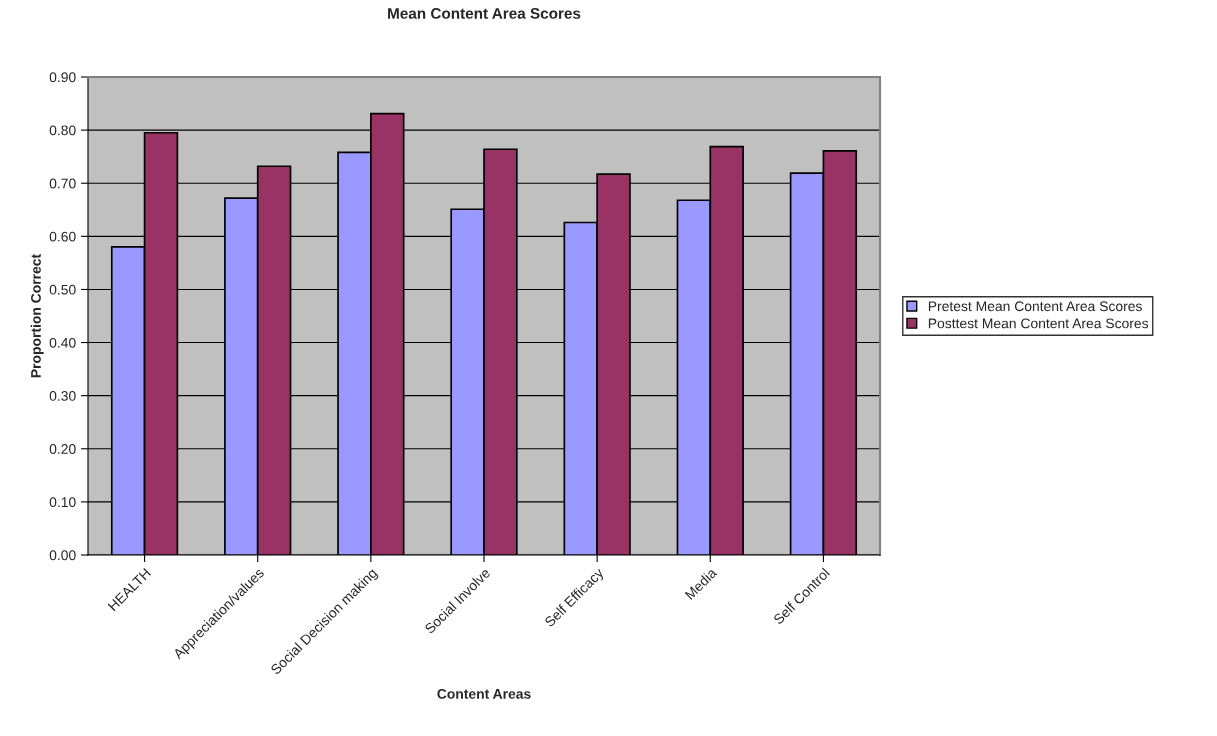 The image size is (1217, 736). Describe the element at coordinates (62, 130) in the screenshot. I see `y-tick-label: 0.80` at that location.